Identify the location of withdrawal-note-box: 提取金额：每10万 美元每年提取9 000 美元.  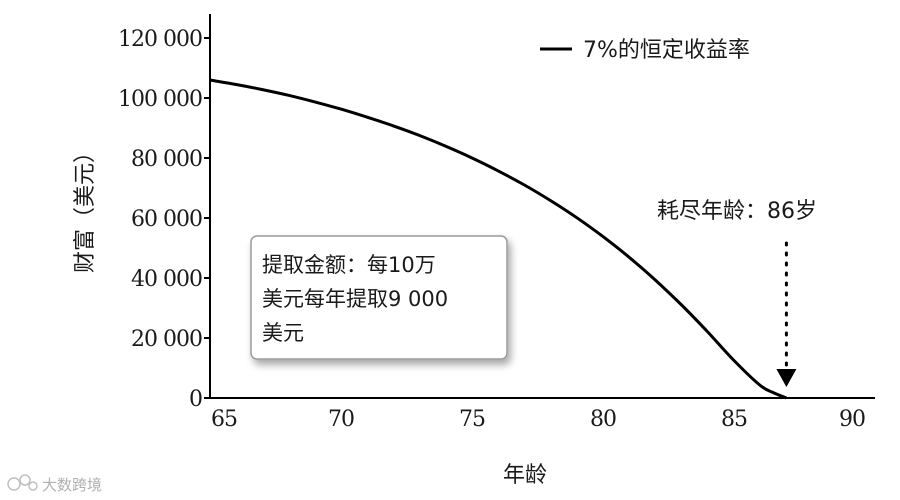
(379, 297).